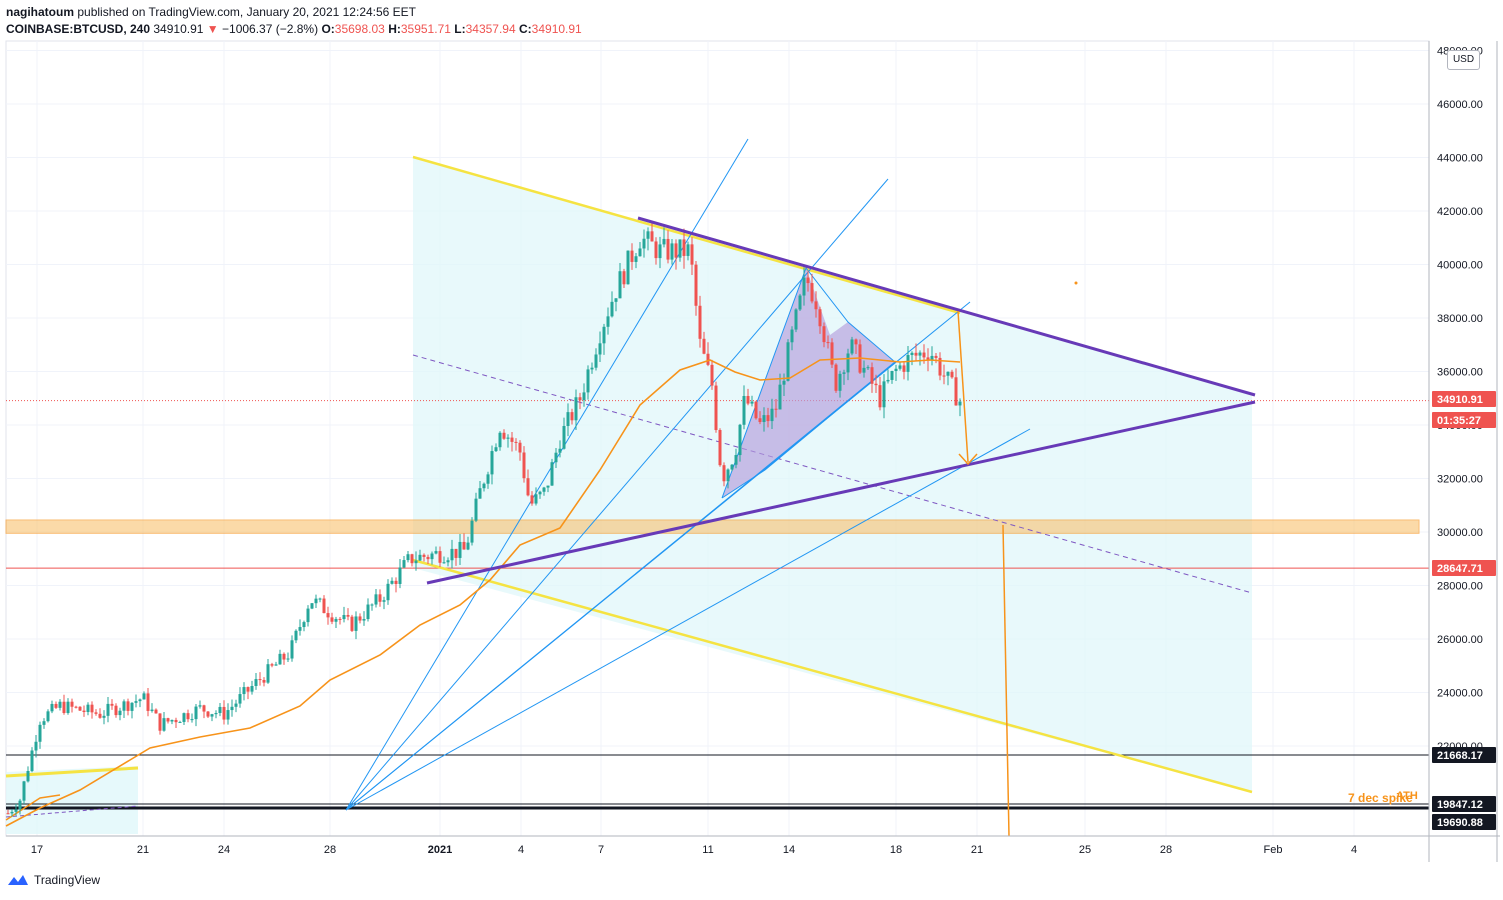  I want to click on author-name: nagihatoum, so click(40, 12).